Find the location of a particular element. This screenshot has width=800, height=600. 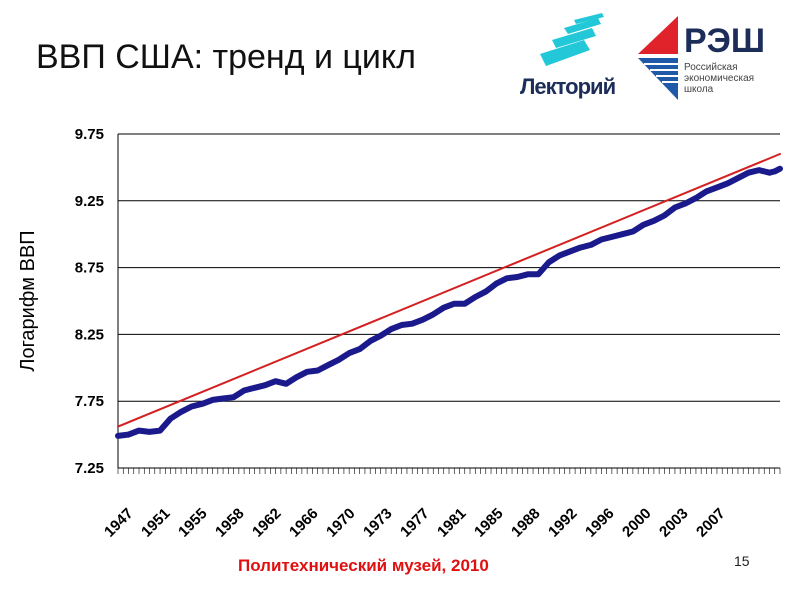

x-tick-label: 1977 is located at coordinates (415, 523).